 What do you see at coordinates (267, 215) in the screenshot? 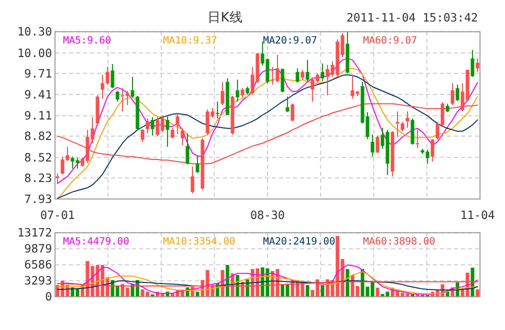
I see `x-tick-label: 08-30` at bounding box center [267, 215].